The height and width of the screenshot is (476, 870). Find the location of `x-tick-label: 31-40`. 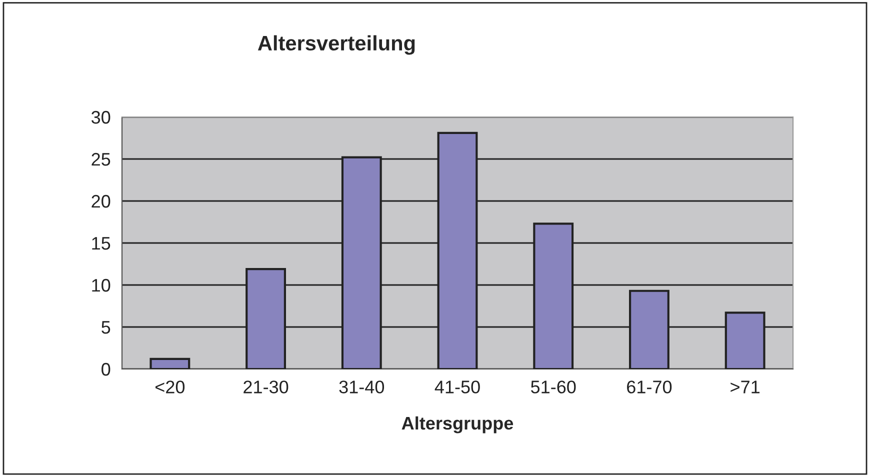

x-tick-label: 31-40 is located at coordinates (361, 387).